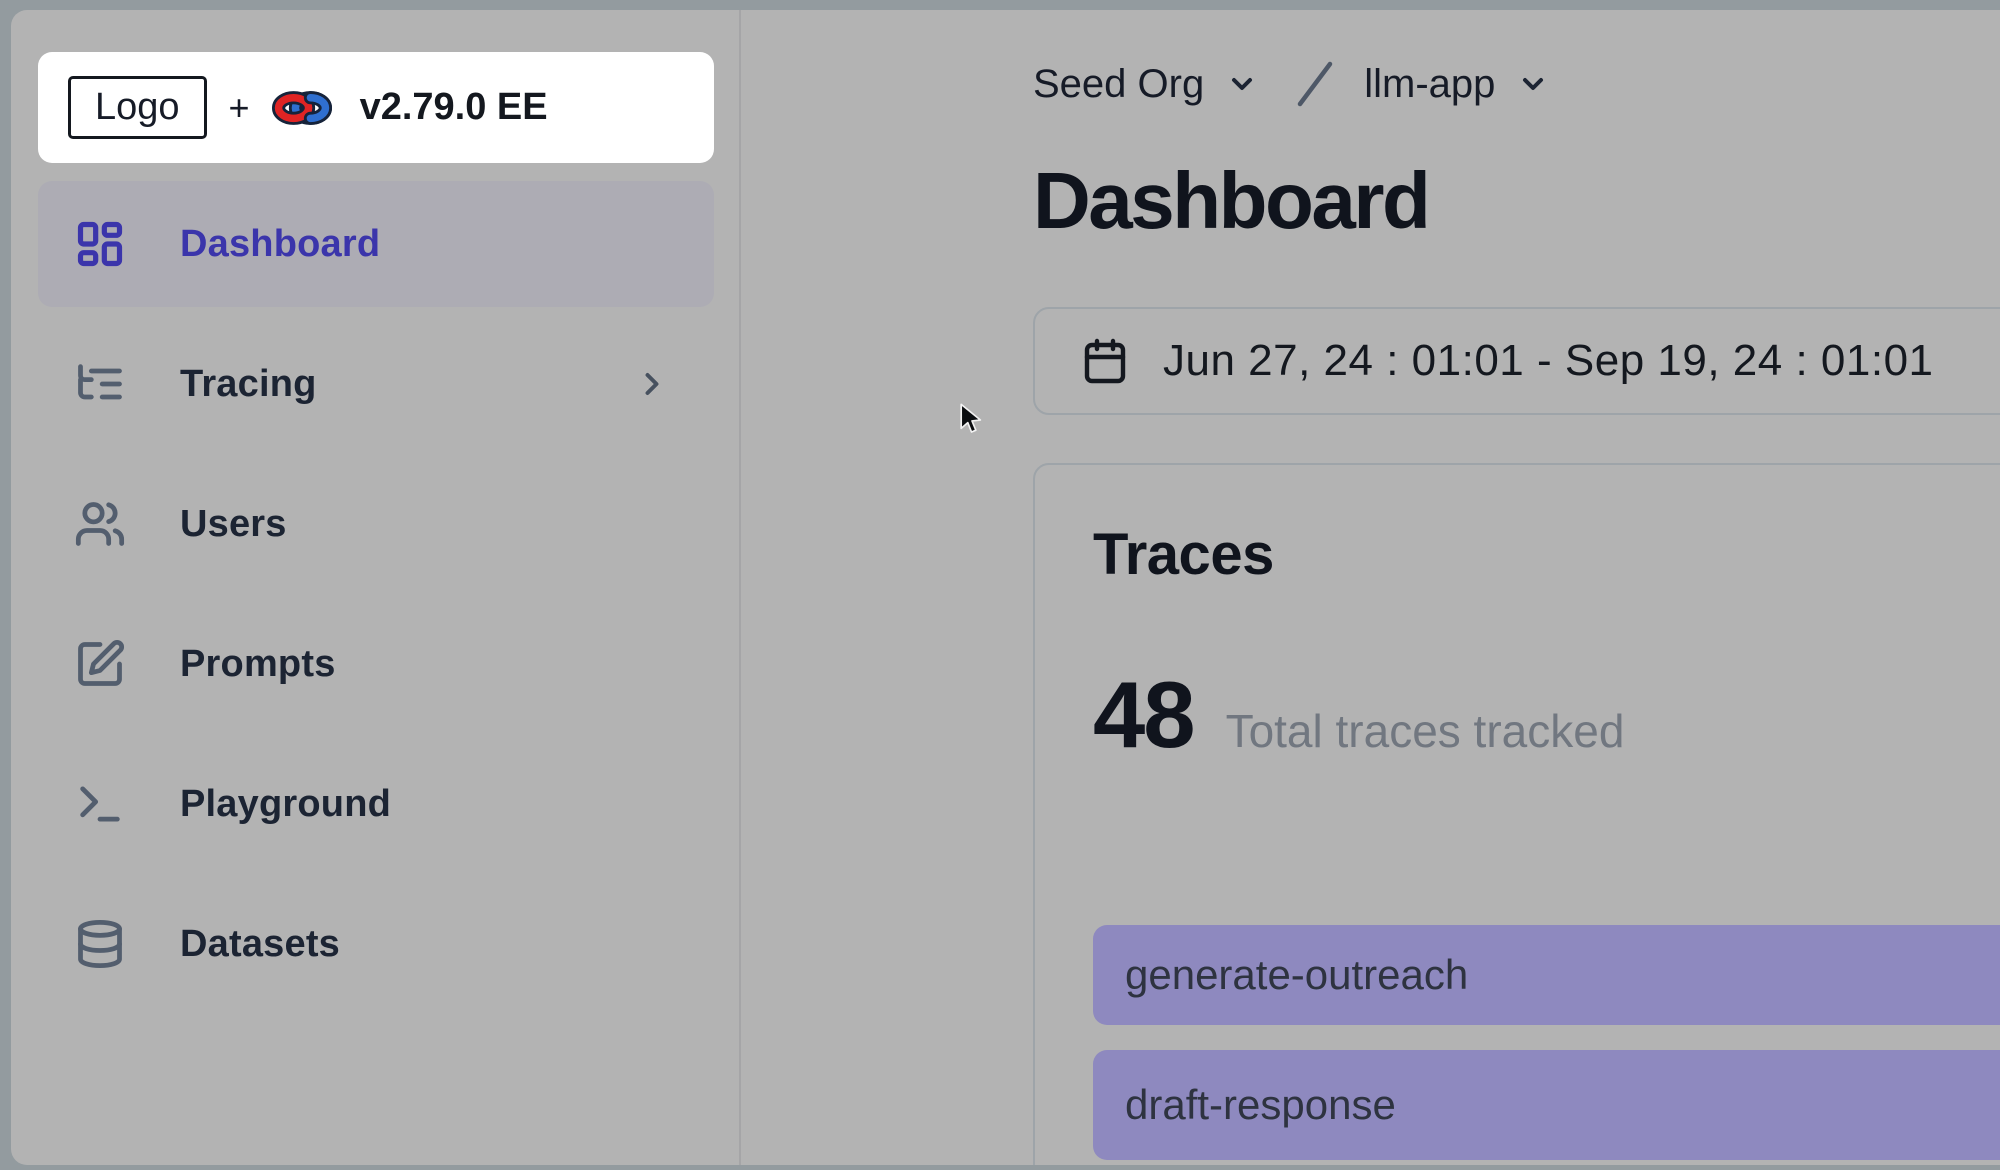  I want to click on sidebar-item-label: Prompts, so click(258, 663).